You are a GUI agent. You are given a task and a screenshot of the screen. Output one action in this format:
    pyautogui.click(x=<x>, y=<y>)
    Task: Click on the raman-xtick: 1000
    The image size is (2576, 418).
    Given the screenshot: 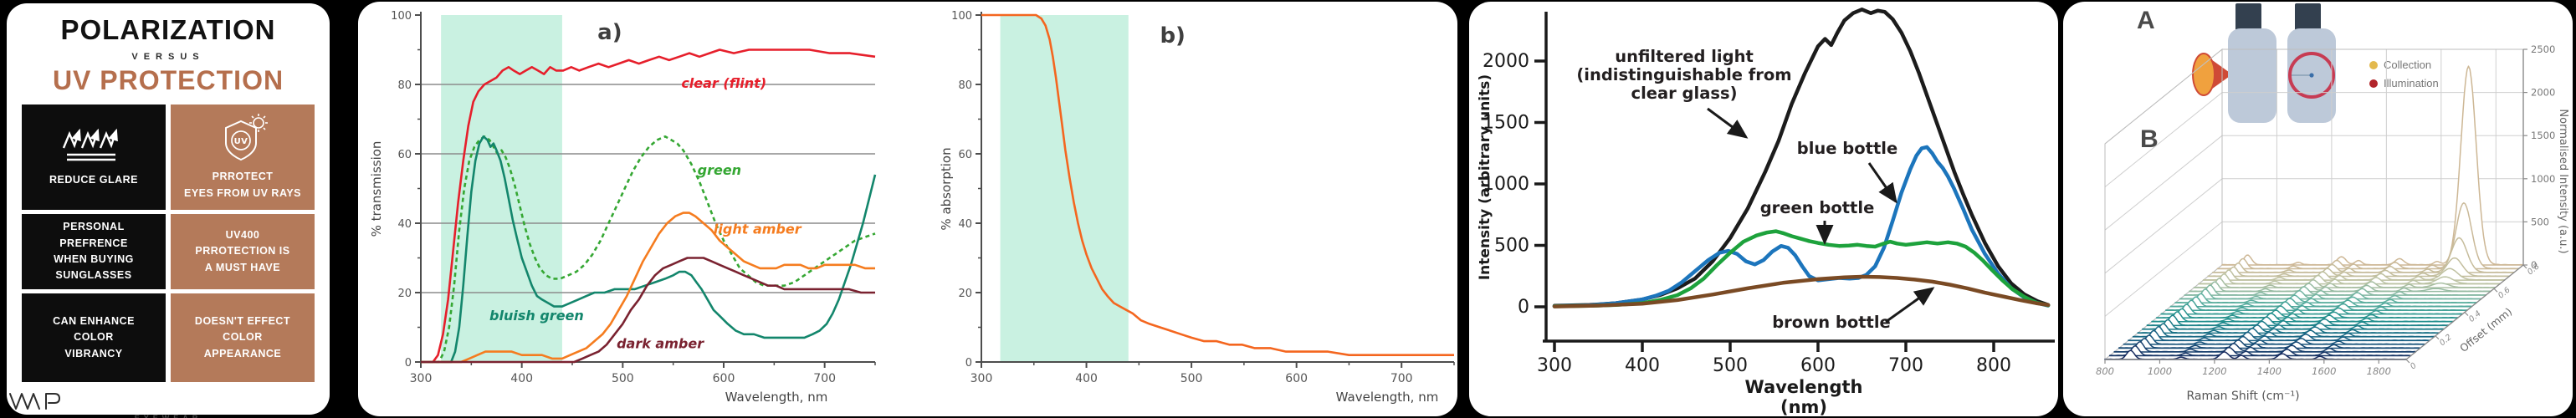 What is the action you would take?
    pyautogui.click(x=2160, y=371)
    